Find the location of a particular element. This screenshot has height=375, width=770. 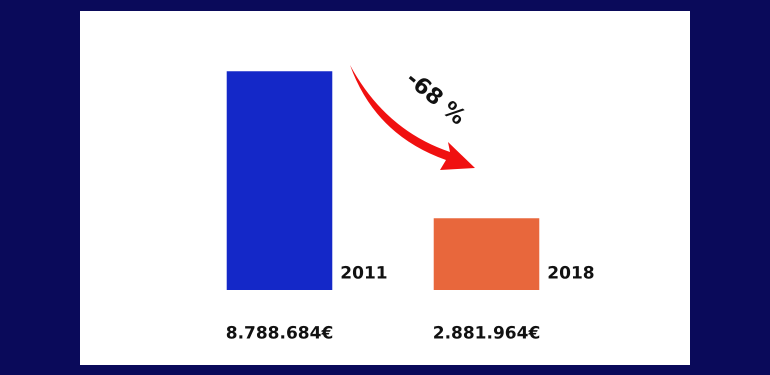

data-label: 2.881.964€ is located at coordinates (486, 333).